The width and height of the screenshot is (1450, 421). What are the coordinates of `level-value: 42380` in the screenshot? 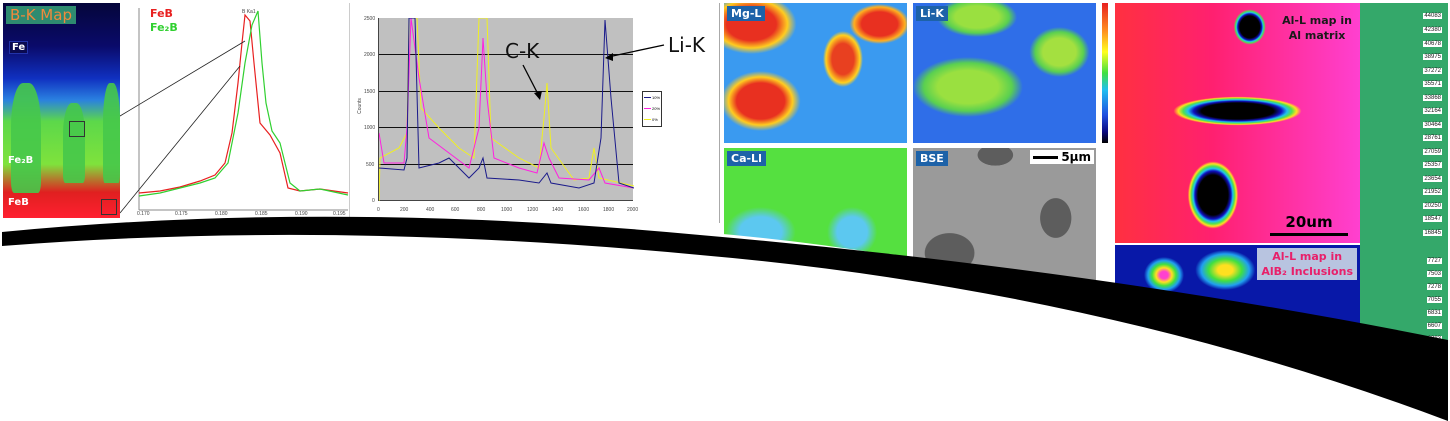 It's located at (1432, 30).